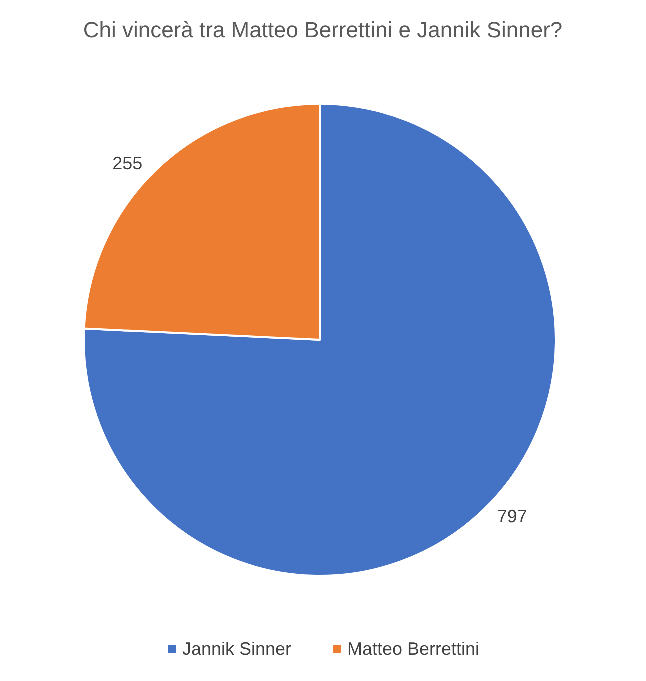  What do you see at coordinates (414, 649) in the screenshot?
I see `legend-label: Matteo Berrettini` at bounding box center [414, 649].